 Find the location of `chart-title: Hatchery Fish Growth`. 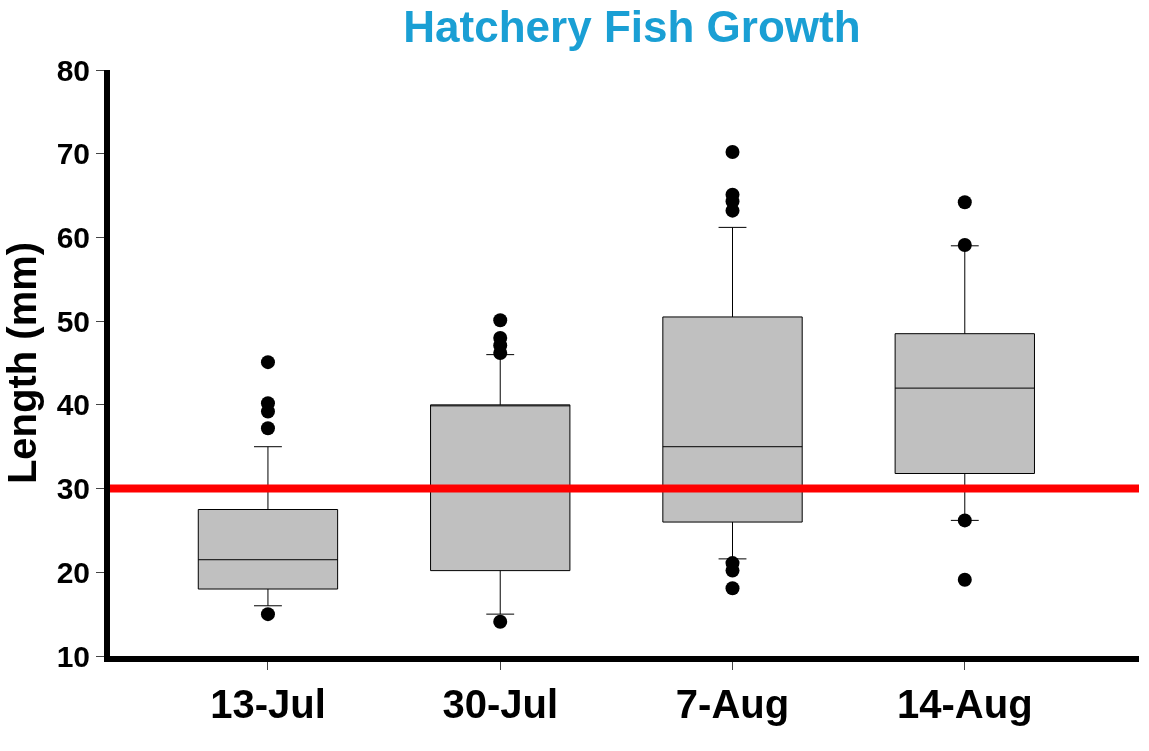

chart-title: Hatchery Fish Growth is located at coordinates (632, 27).